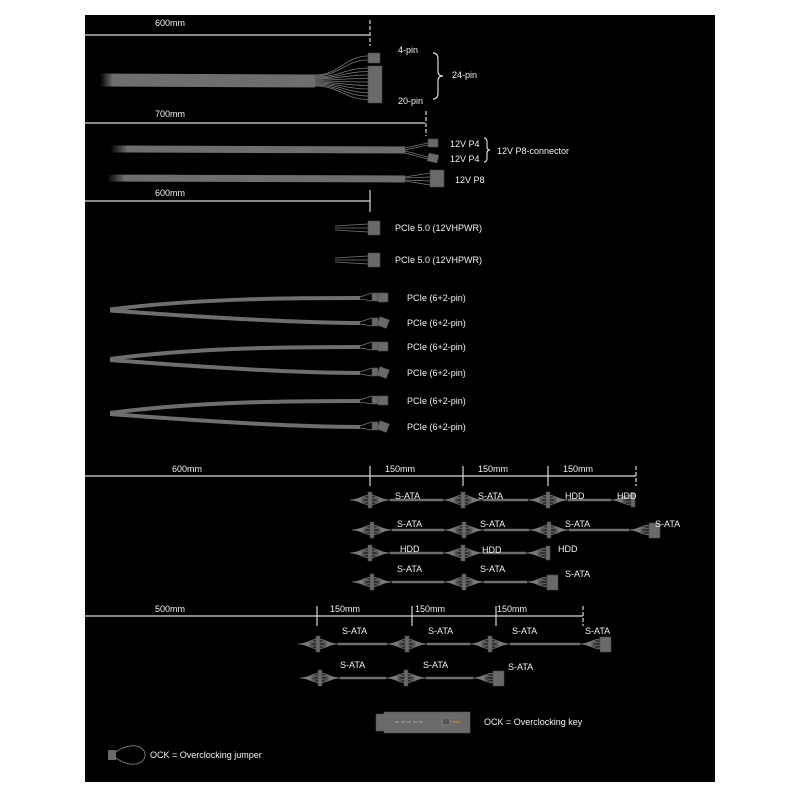 The image size is (800, 800). What do you see at coordinates (281, 62) in the screenshot?
I see `atx-24pin-cable-group: 600mm 4-pin 20-pin 24-pin` at bounding box center [281, 62].